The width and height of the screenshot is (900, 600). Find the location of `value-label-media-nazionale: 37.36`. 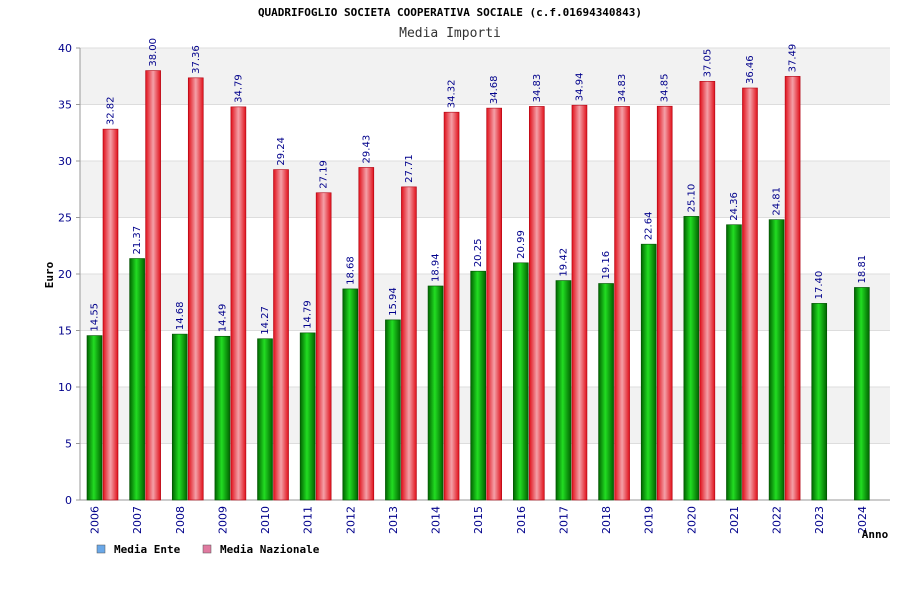

value-label-media-nazionale: 37.36 is located at coordinates (196, 59).